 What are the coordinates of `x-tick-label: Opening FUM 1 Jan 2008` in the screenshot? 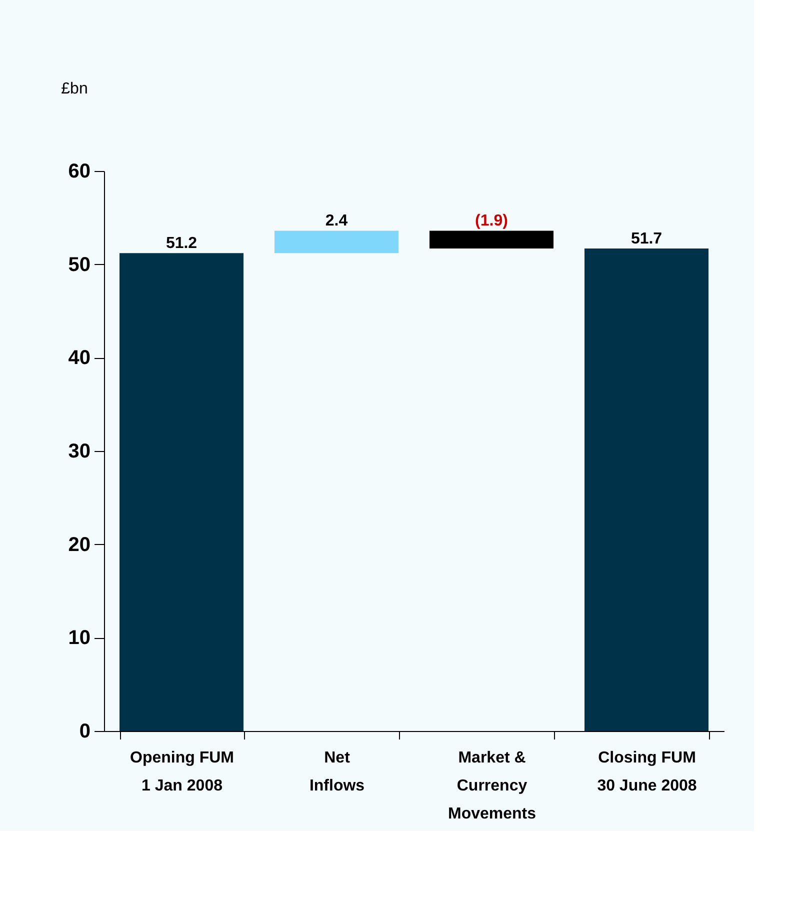 It's located at (182, 772).